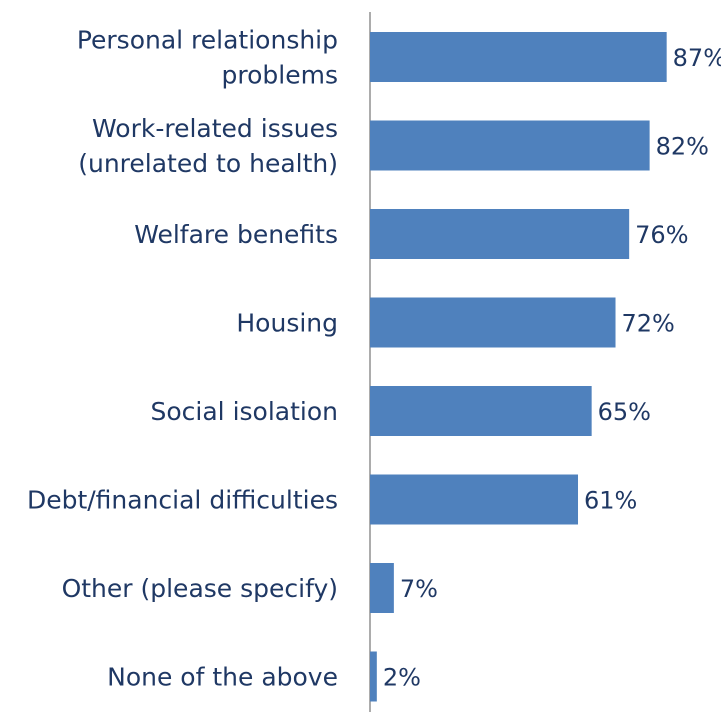  What do you see at coordinates (419, 589) in the screenshot?
I see `value-label-6: 7%` at bounding box center [419, 589].